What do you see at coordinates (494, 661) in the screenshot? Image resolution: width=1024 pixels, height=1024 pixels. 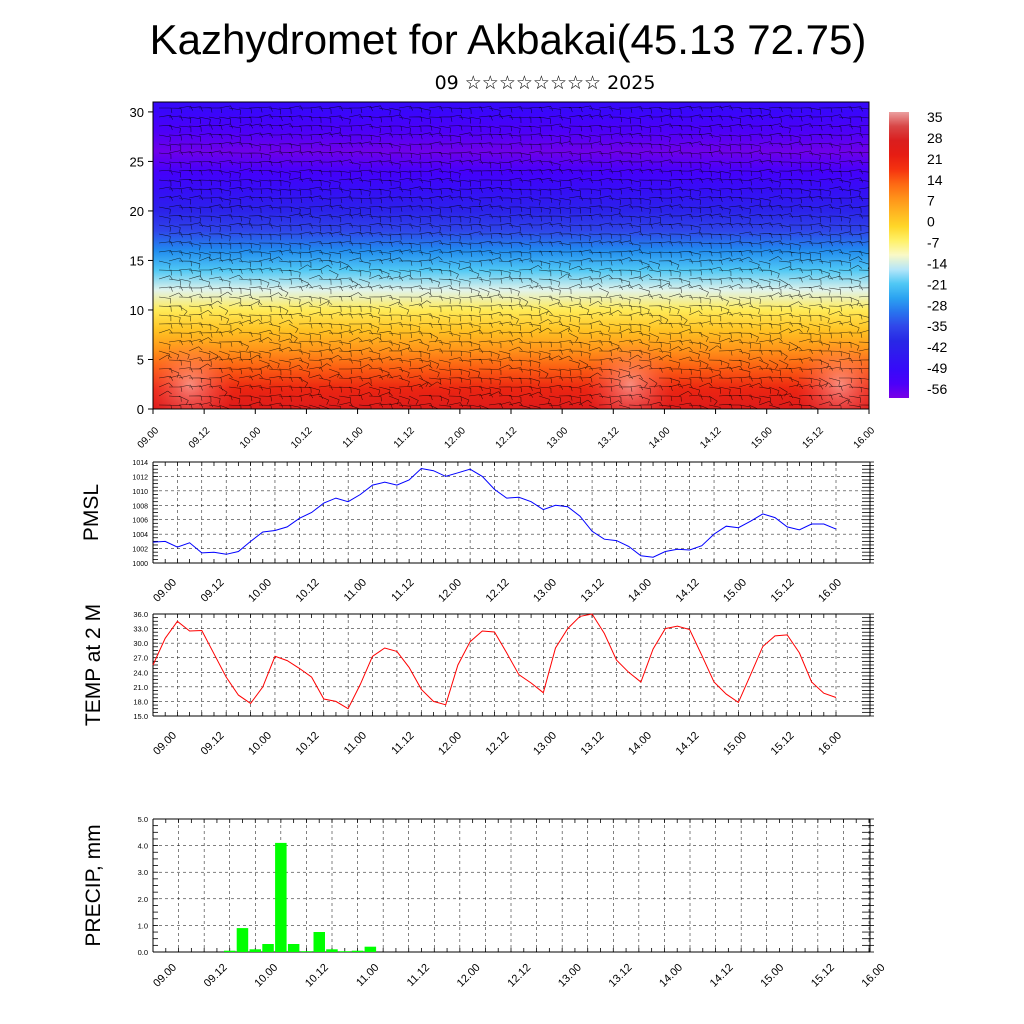 I see `temp-line` at bounding box center [494, 661].